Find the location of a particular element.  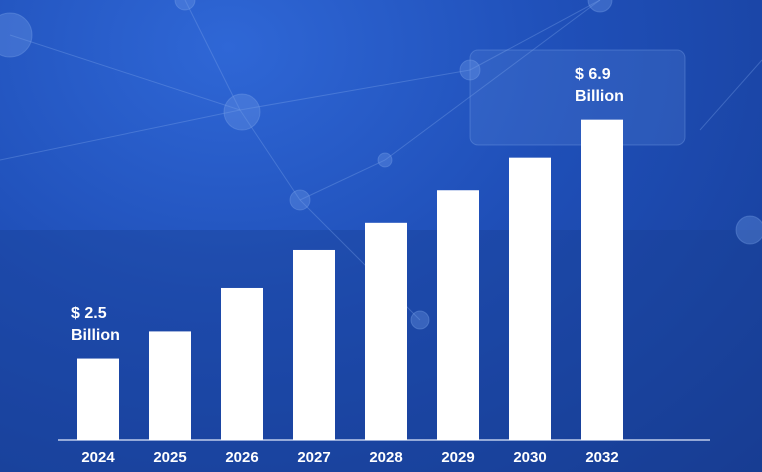

x-tick-label: 2028 is located at coordinates (385, 457).